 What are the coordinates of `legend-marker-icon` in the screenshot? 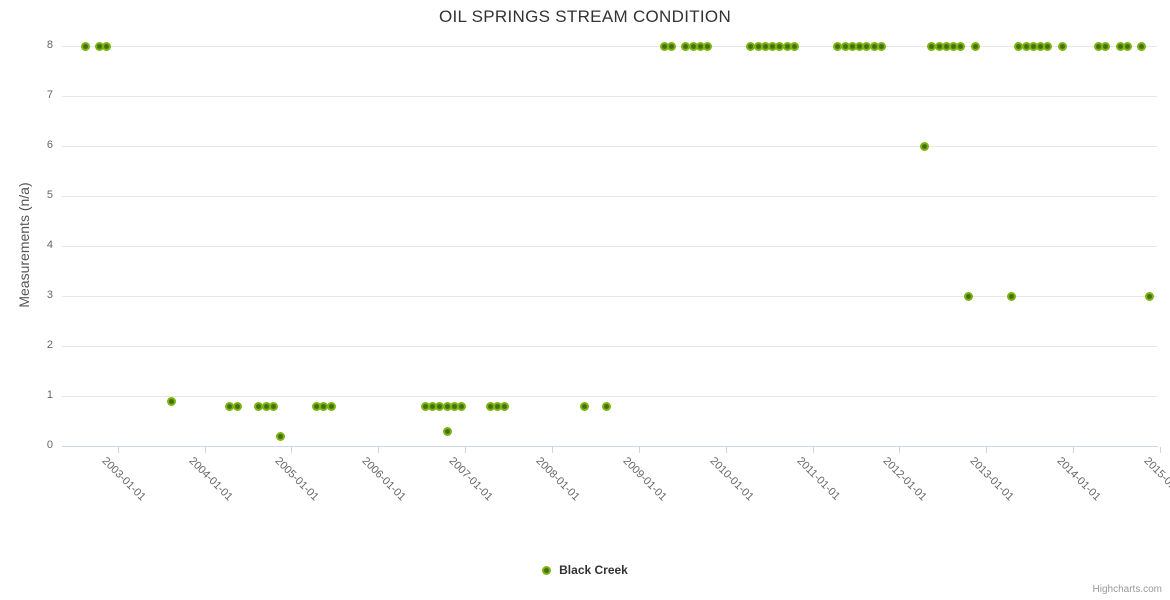 It's located at (547, 570).